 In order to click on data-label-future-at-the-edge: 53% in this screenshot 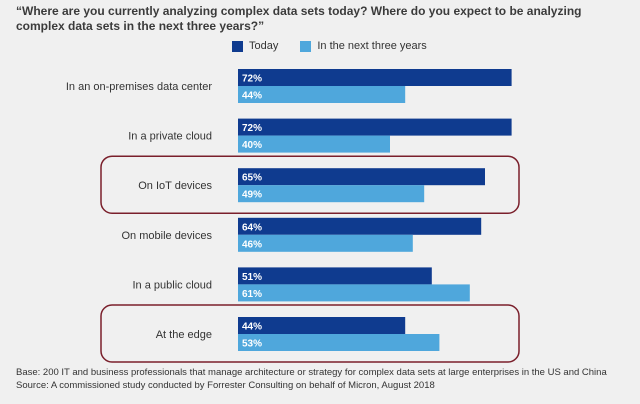, I will do `click(252, 344)`.